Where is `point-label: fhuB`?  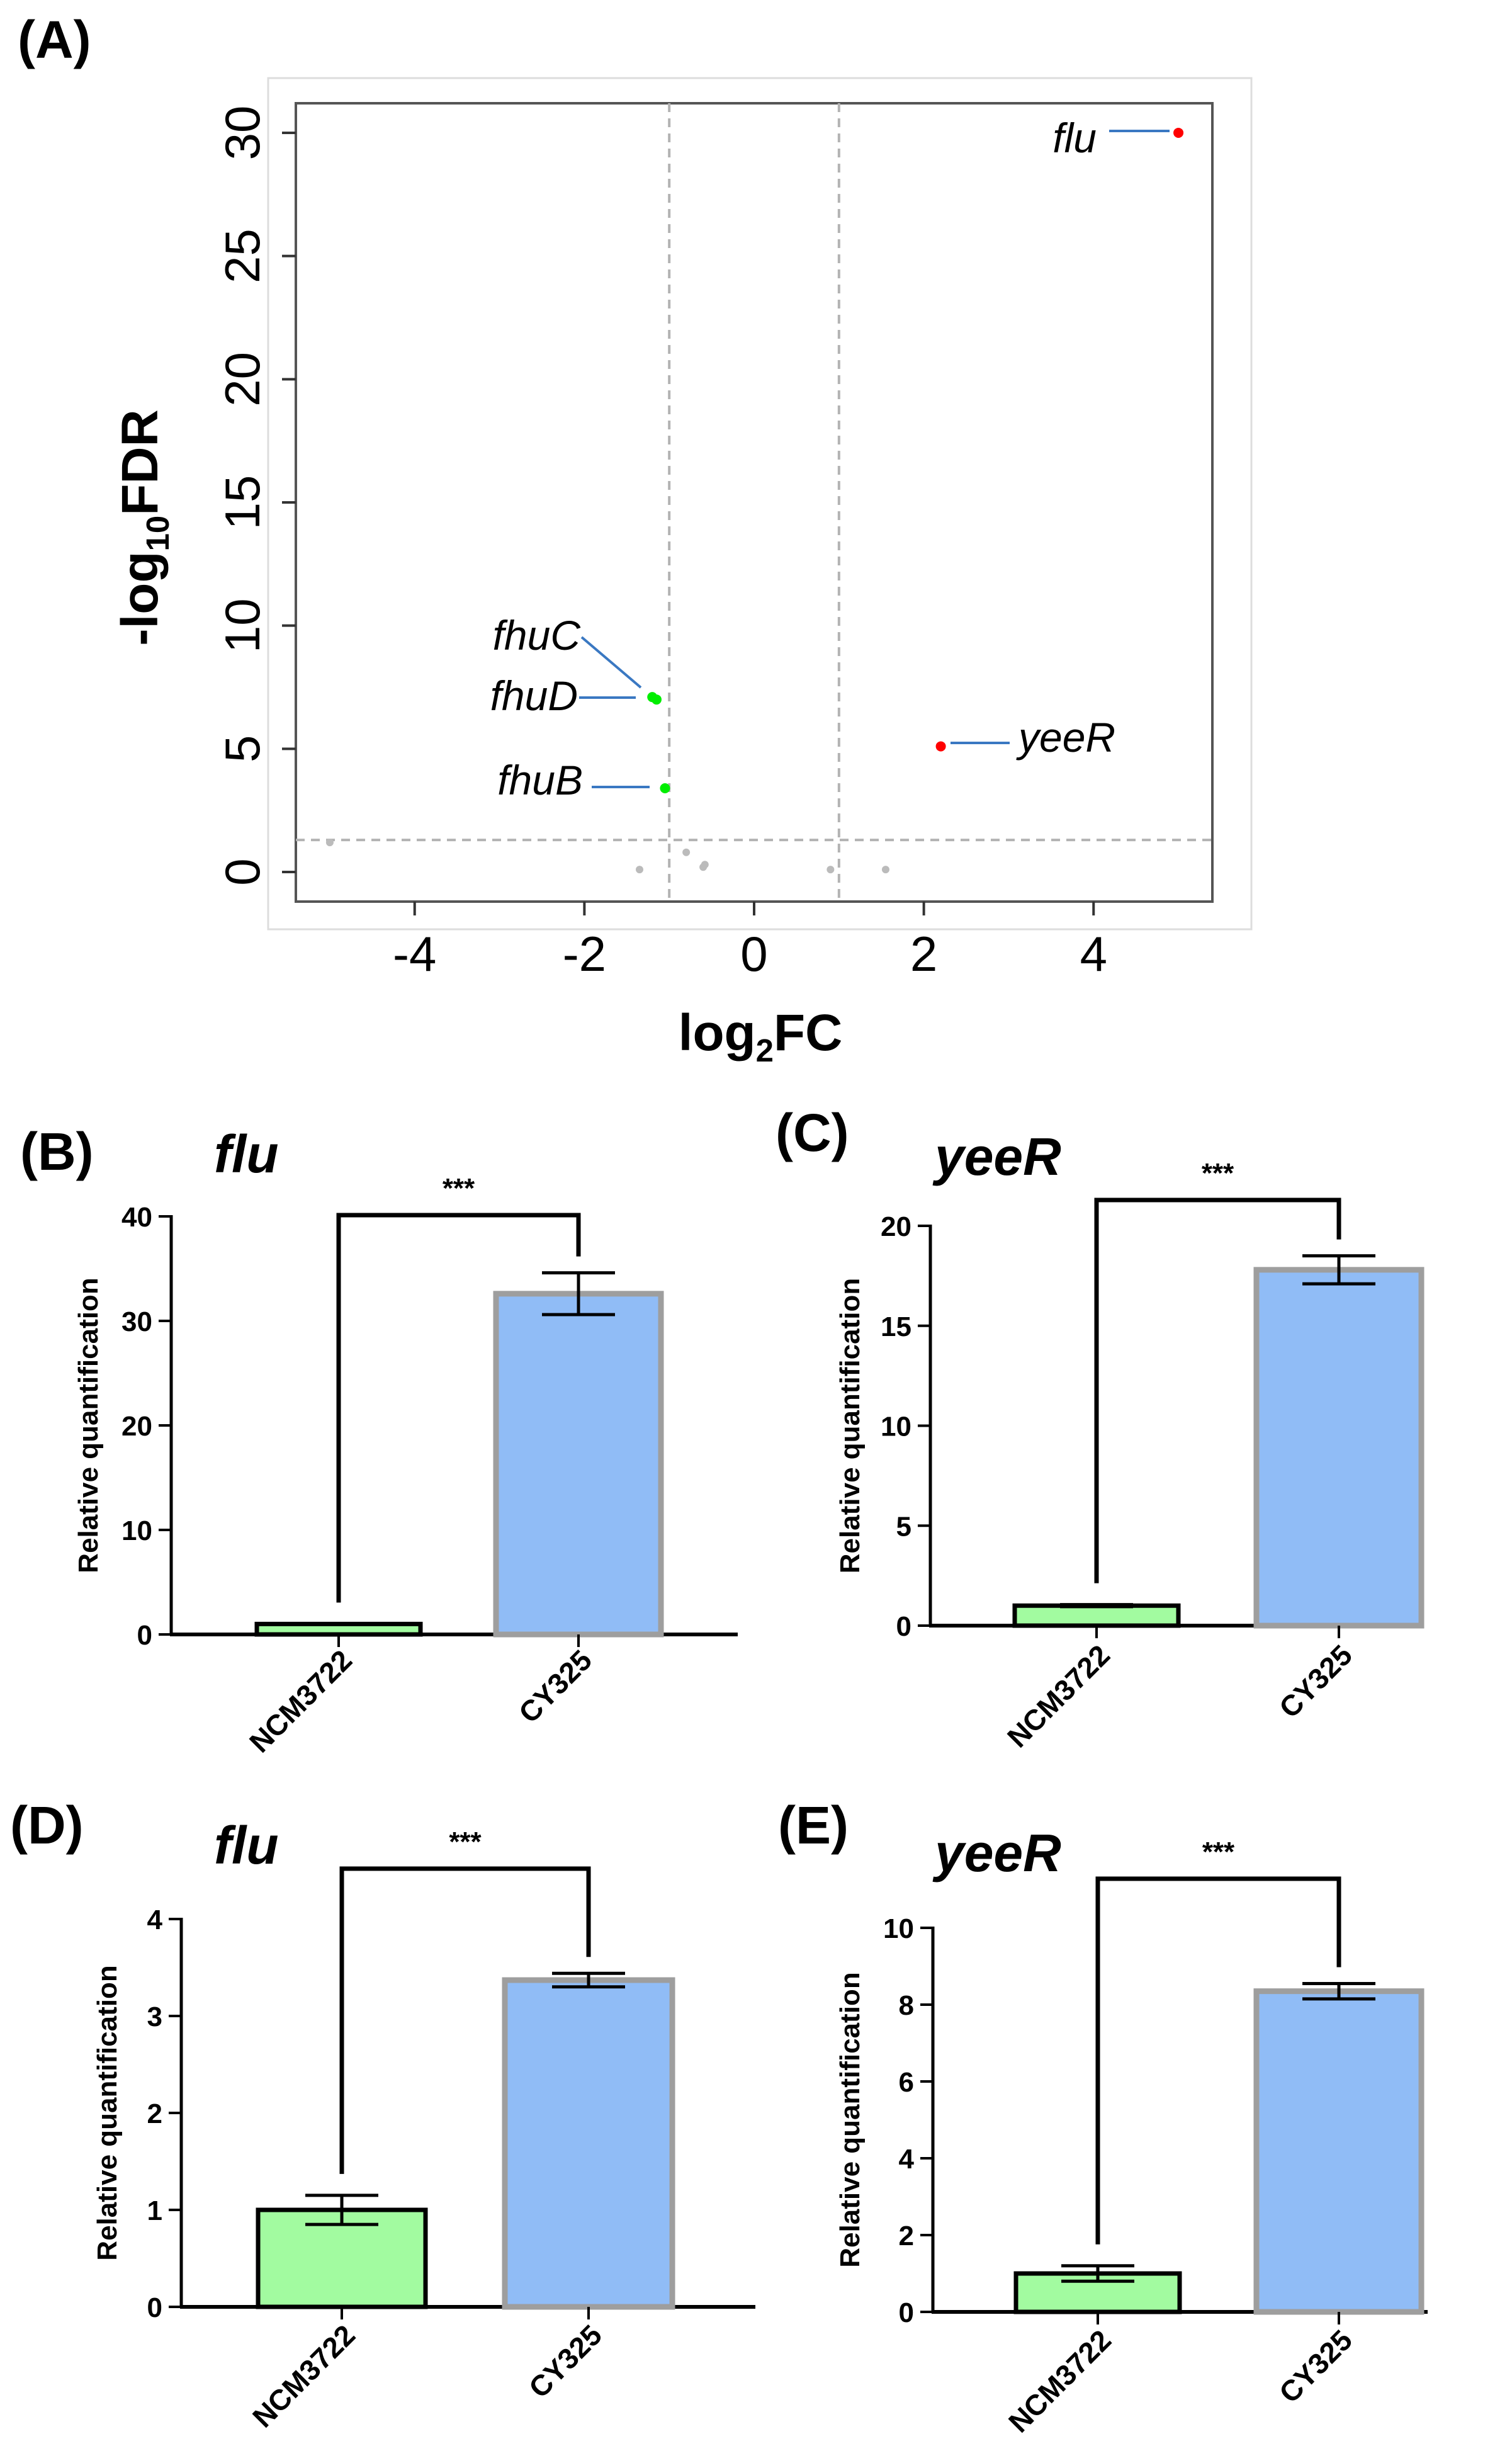
point-label: fhuB is located at coordinates (540, 780).